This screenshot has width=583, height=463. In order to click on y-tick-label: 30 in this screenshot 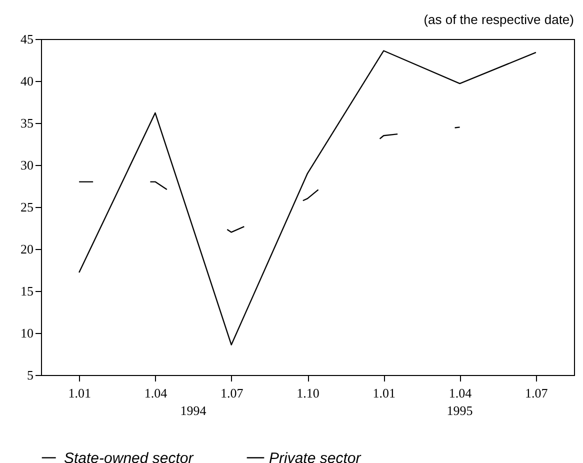, I will do `click(27, 165)`.